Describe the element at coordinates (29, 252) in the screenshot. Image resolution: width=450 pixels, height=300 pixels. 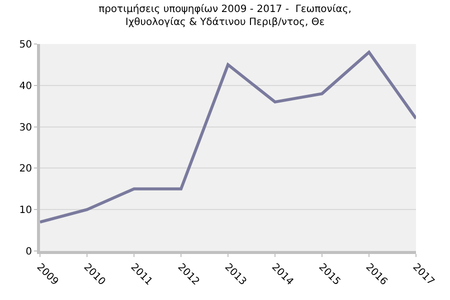
I see `y-tick-label: 0` at that location.